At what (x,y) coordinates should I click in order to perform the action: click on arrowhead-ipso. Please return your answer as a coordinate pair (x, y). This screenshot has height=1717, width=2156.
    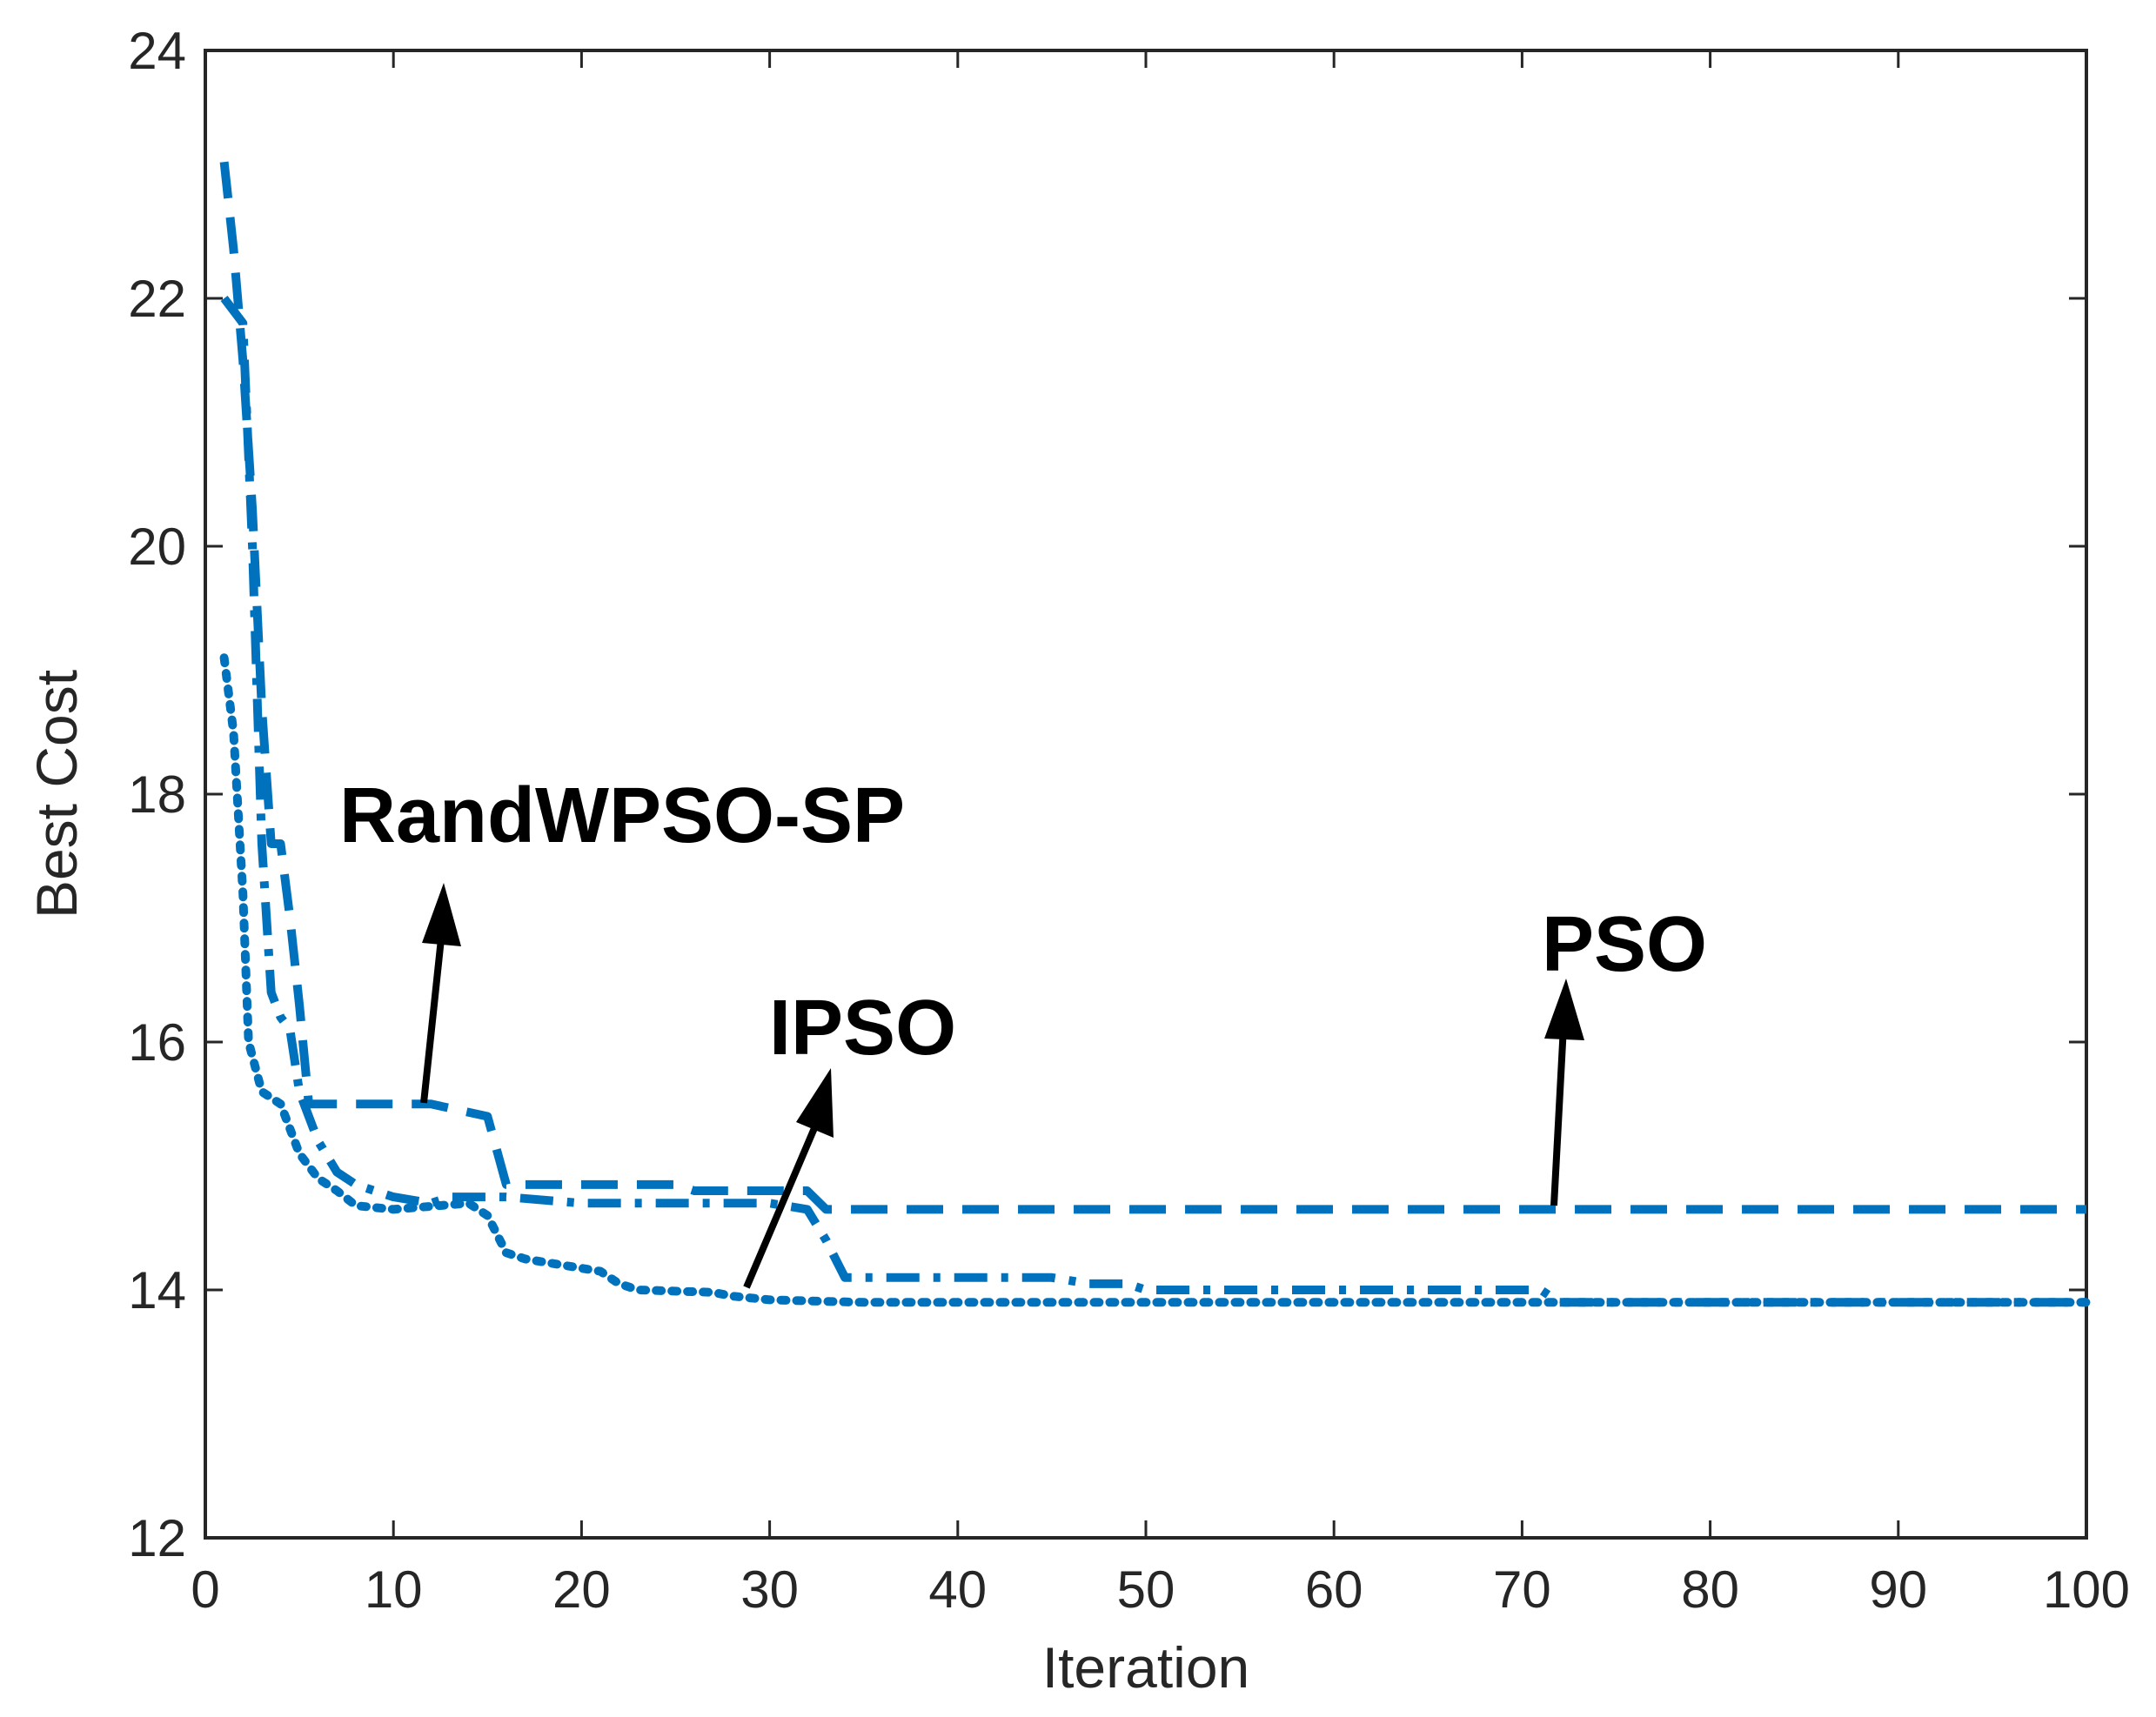
    Looking at the image, I should click on (815, 1103).